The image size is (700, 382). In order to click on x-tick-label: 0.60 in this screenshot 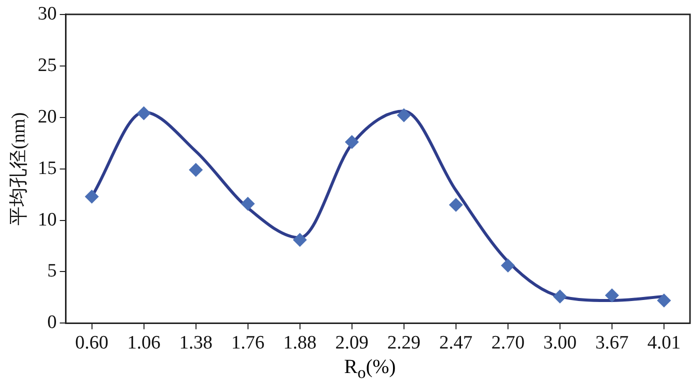, I will do `click(91, 343)`.